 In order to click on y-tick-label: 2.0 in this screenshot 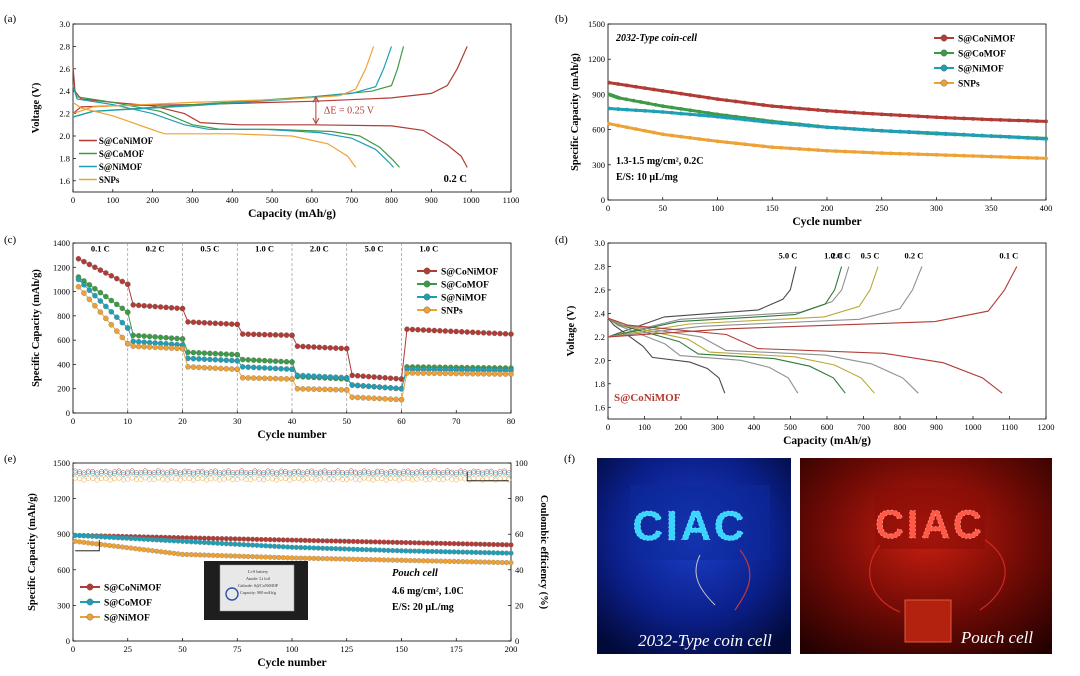, I will do `click(64, 136)`.